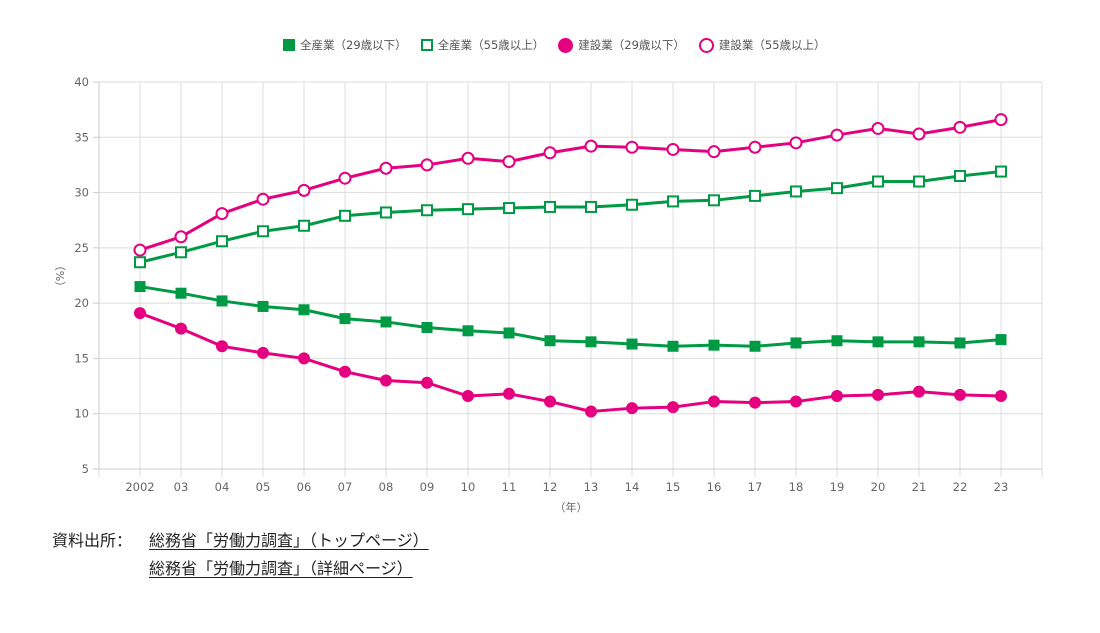  Describe the element at coordinates (81, 193) in the screenshot. I see `y-tick-label: 30` at that location.